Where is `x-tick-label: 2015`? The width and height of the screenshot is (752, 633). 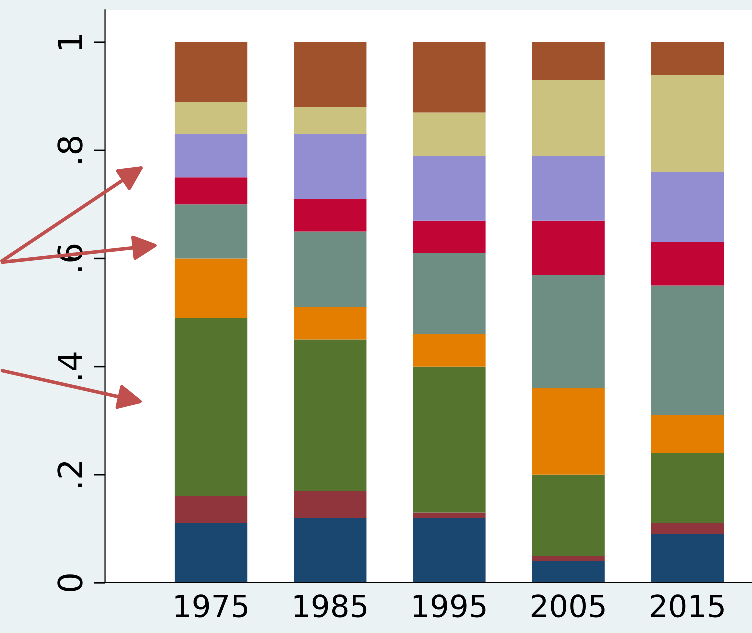 x-tick-label: 2015 is located at coordinates (687, 606).